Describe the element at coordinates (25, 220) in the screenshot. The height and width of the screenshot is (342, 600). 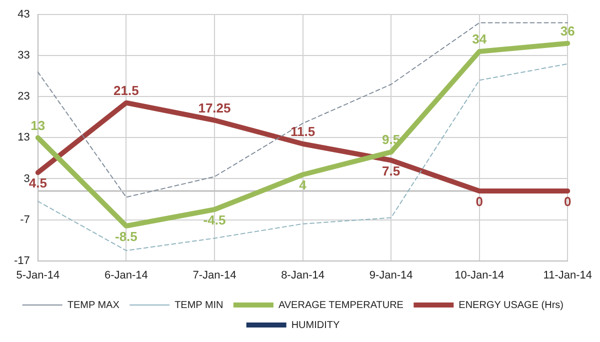
I see `y-tick-label: -7` at that location.